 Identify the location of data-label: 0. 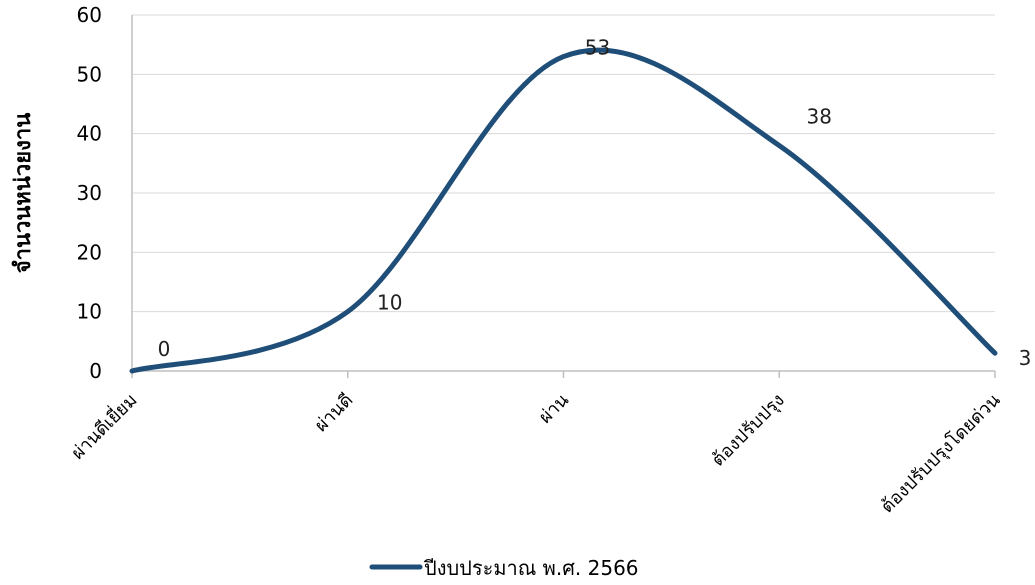
(164, 349).